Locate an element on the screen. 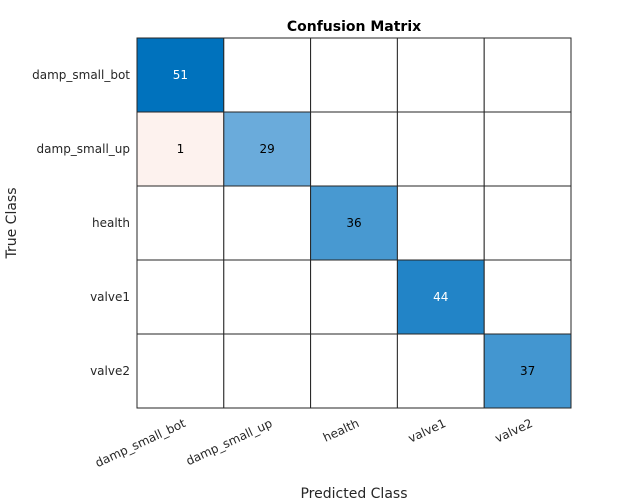 The height and width of the screenshot is (503, 631). col-tick-label: damp_small_up is located at coordinates (229, 442).